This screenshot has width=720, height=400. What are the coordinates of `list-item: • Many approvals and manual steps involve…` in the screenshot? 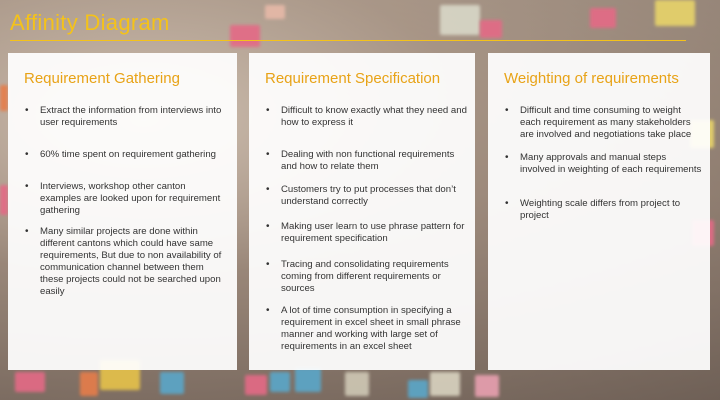 It's located at (599, 164).